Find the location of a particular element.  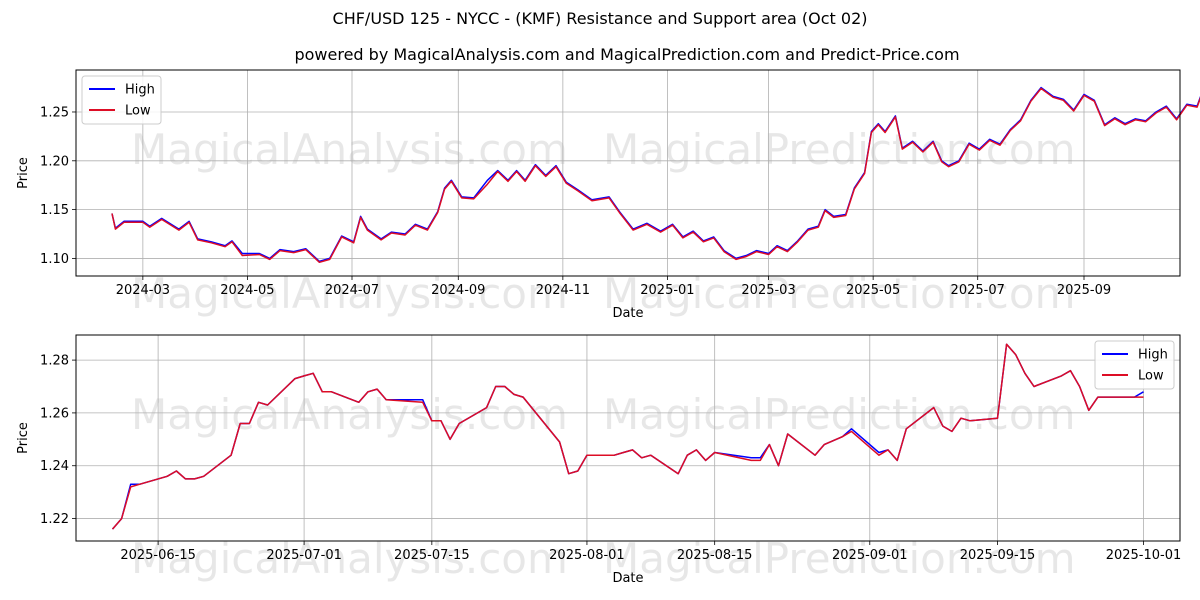

x-tick-label: 2024-11 is located at coordinates (563, 290).